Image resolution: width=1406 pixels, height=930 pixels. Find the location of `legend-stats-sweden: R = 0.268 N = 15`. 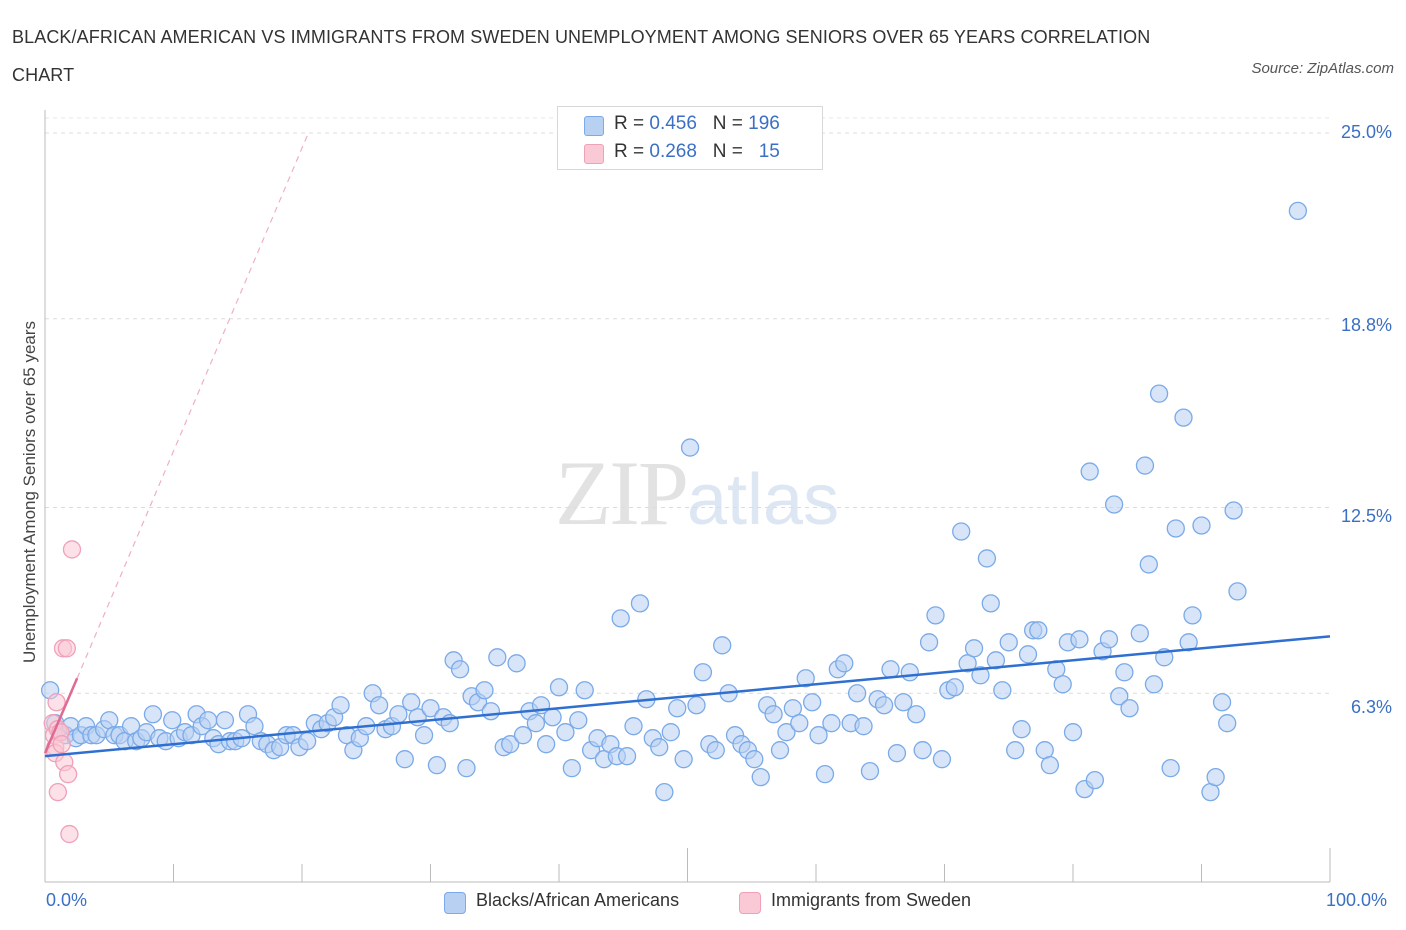

legend-stats-sweden: R = 0.268 N = 15 is located at coordinates (697, 151).